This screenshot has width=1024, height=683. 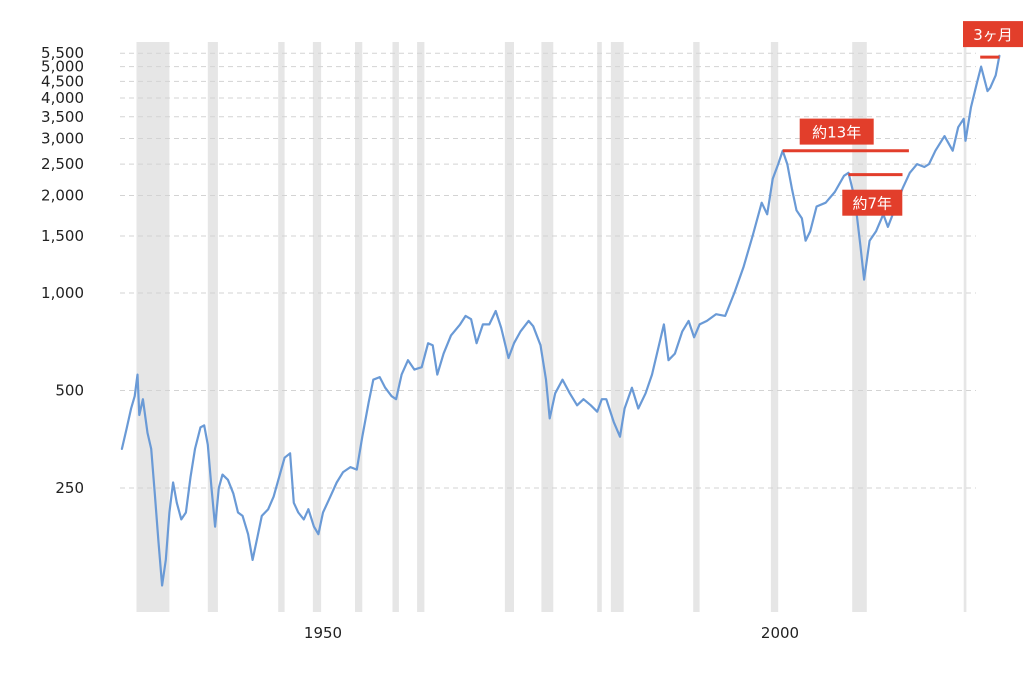 What do you see at coordinates (69, 391) in the screenshot?
I see `y-tick-label: 500` at bounding box center [69, 391].